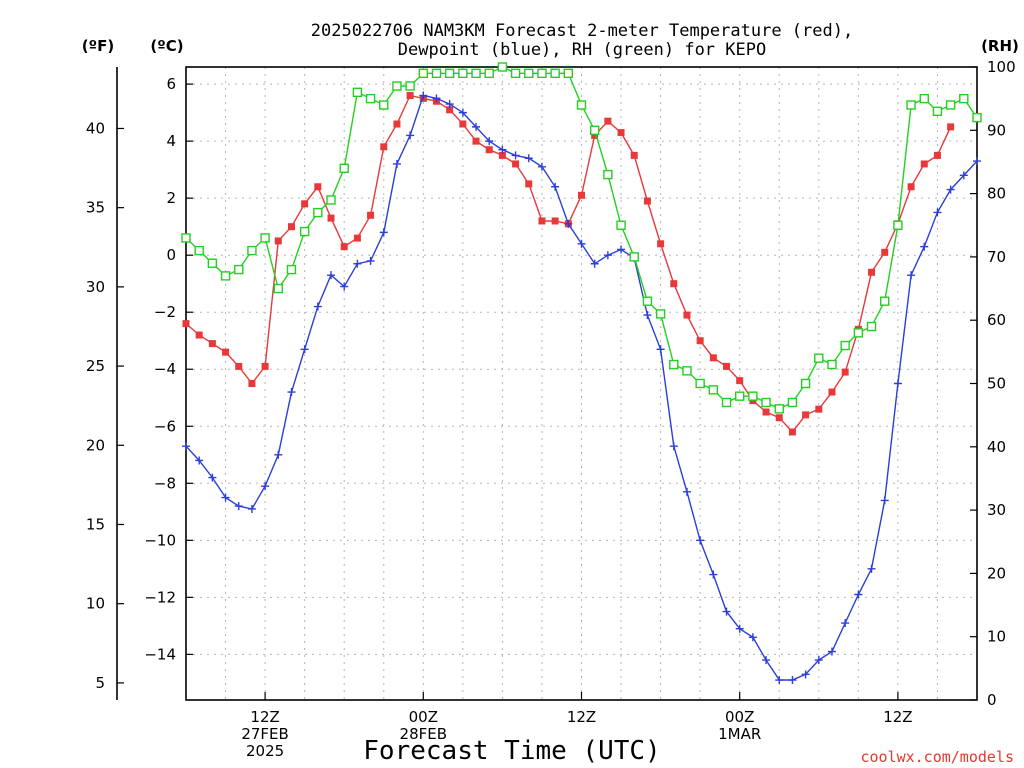  What do you see at coordinates (171, 141) in the screenshot?
I see `celsius-tick-label: 4` at bounding box center [171, 141].